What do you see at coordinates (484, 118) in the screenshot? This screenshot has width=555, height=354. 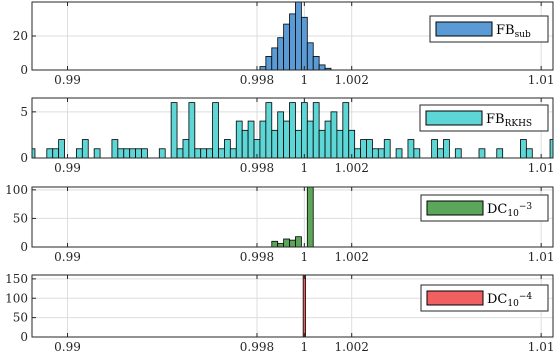 I see `legend-box` at bounding box center [484, 118].